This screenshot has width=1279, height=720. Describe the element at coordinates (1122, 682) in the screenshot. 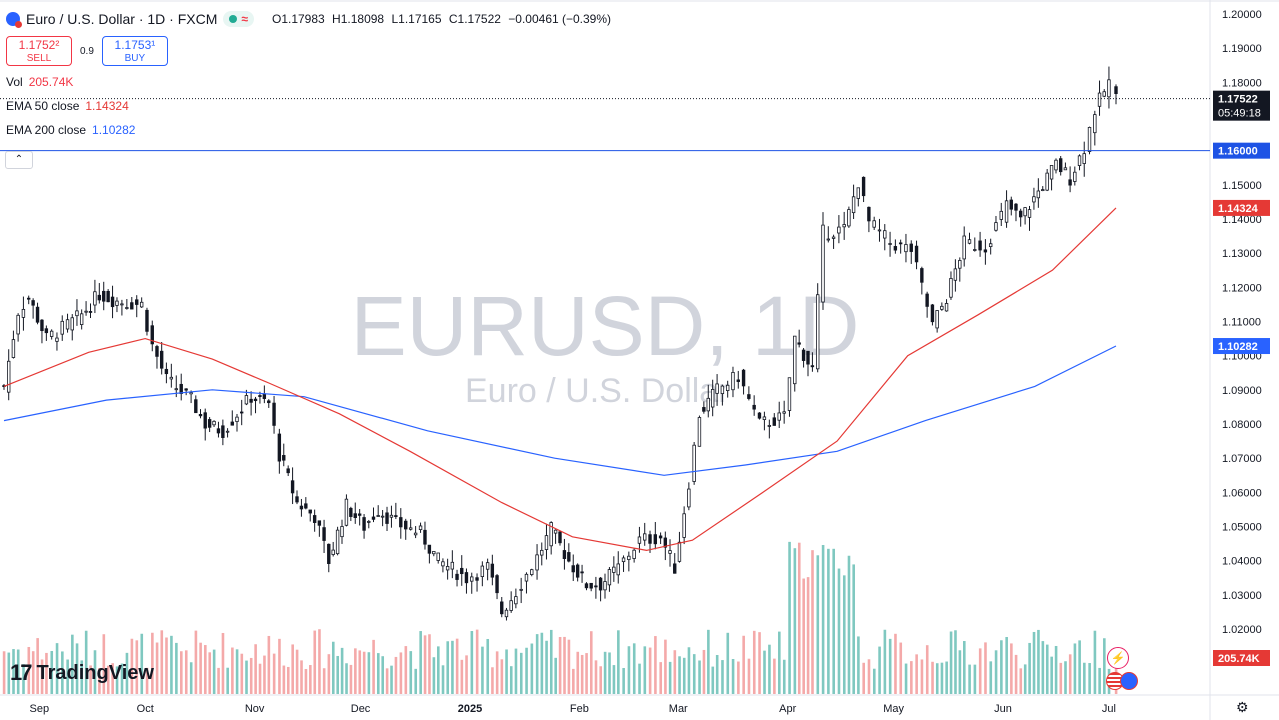

I see `currency-flags` at that location.